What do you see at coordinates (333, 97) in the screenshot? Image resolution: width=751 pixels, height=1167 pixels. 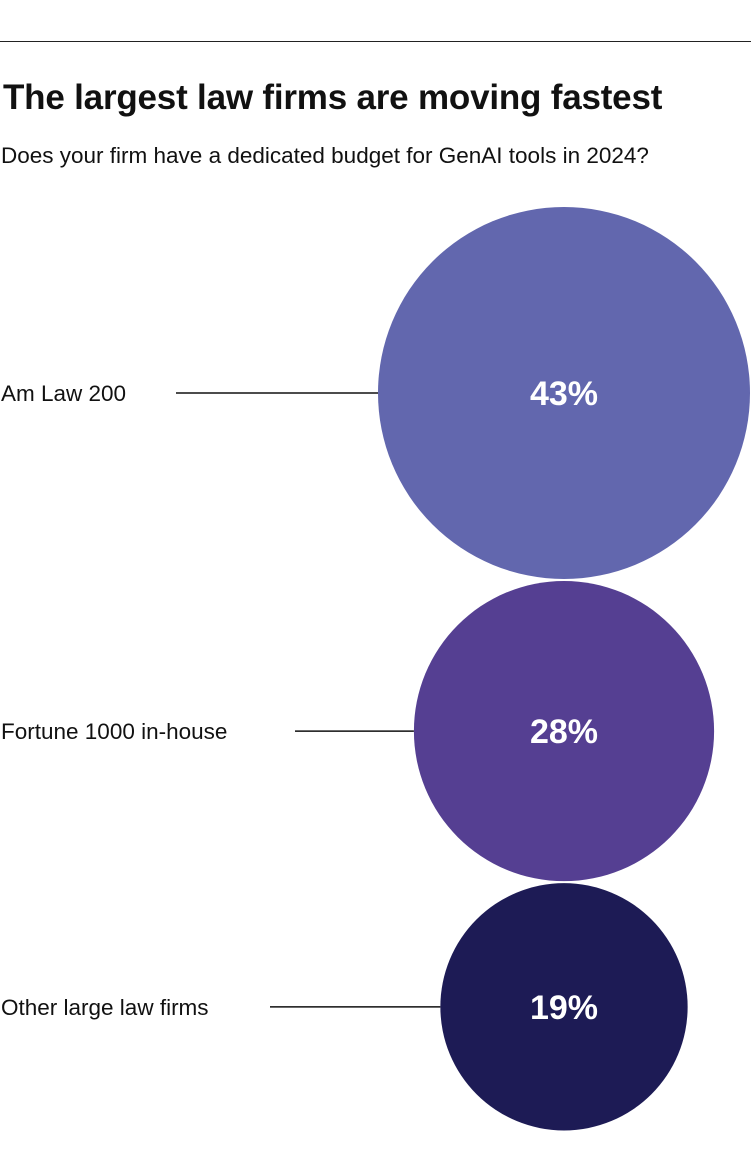 I see `chart-title: The largest law firms are moving fastest` at bounding box center [333, 97].